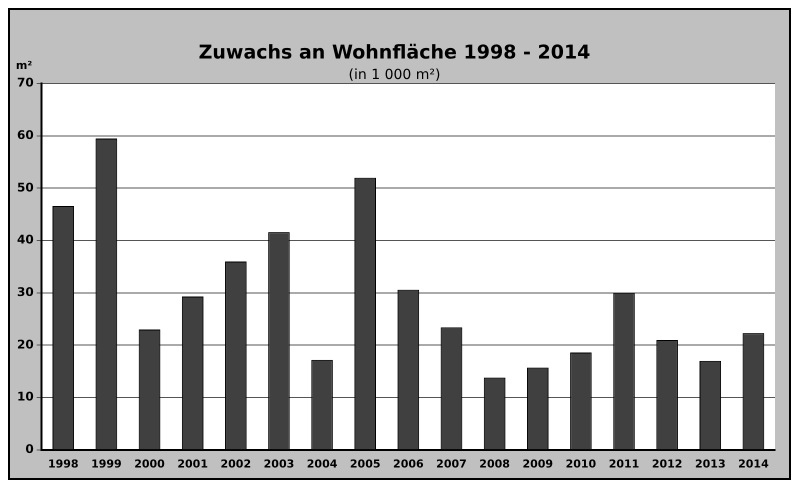 The image size is (799, 488). What do you see at coordinates (25, 344) in the screenshot?
I see `y-tick-label: 20` at bounding box center [25, 344].